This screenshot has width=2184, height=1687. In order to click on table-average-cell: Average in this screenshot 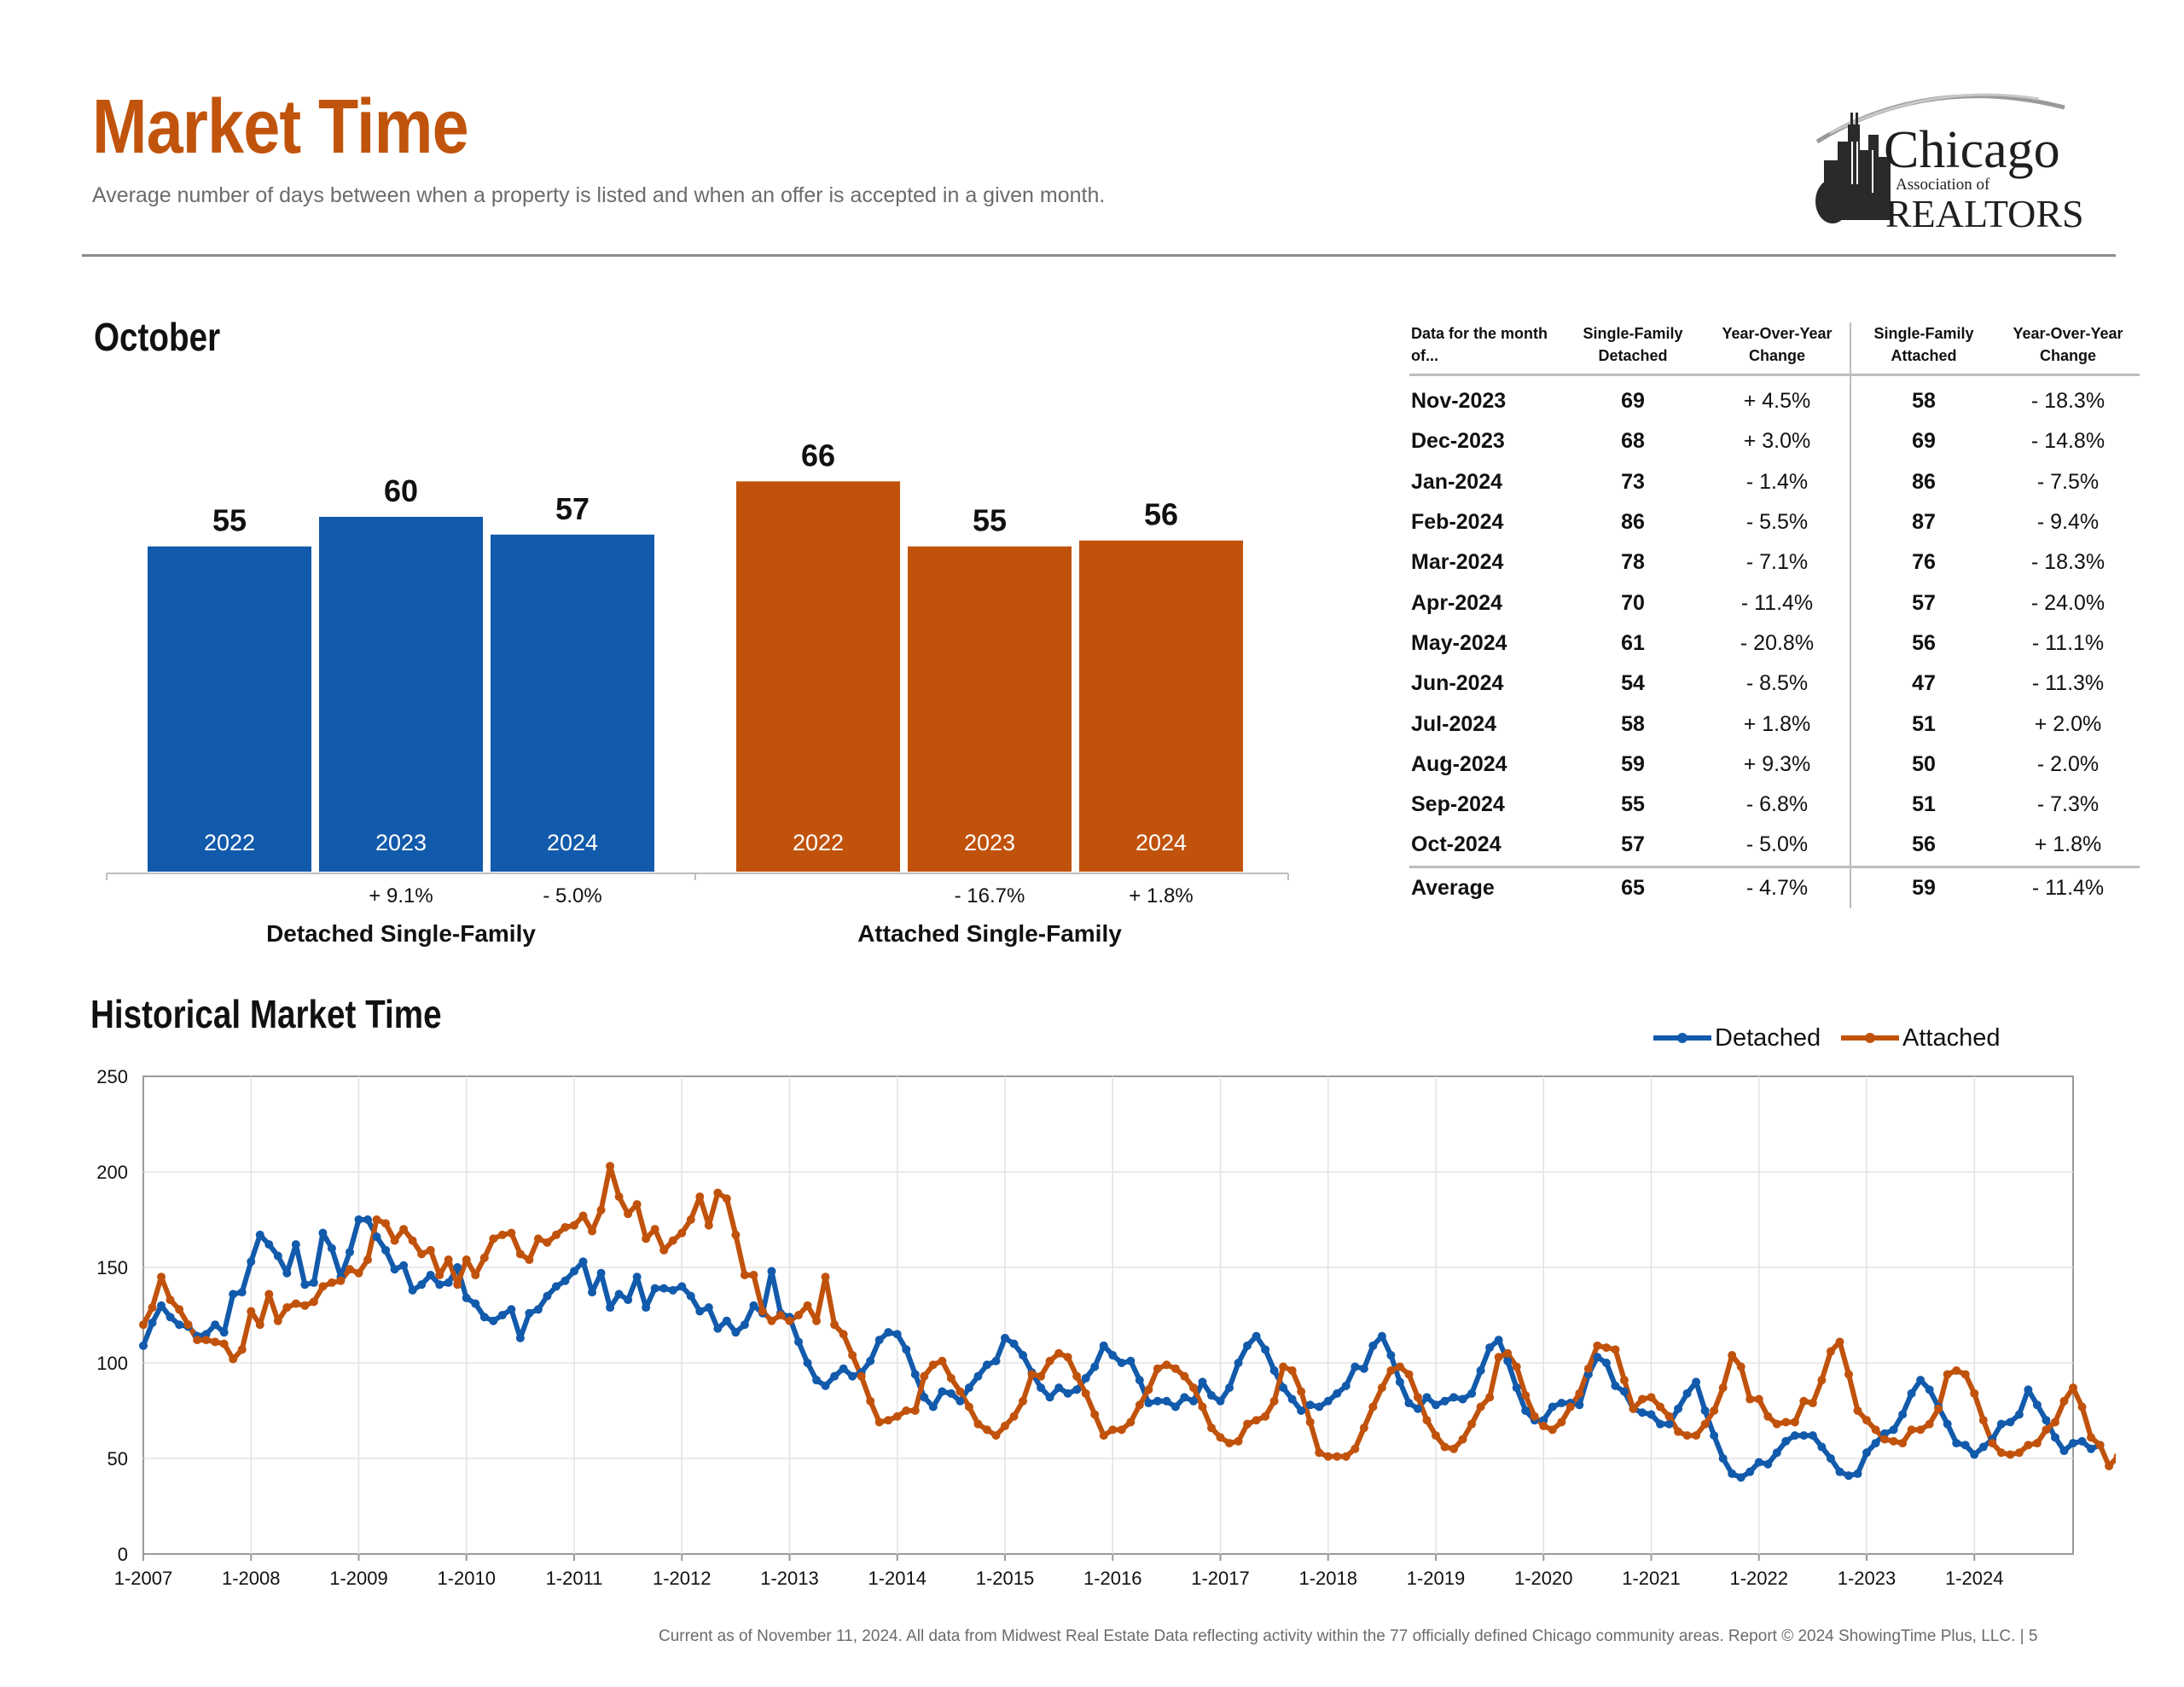, I will do `click(1453, 888)`.